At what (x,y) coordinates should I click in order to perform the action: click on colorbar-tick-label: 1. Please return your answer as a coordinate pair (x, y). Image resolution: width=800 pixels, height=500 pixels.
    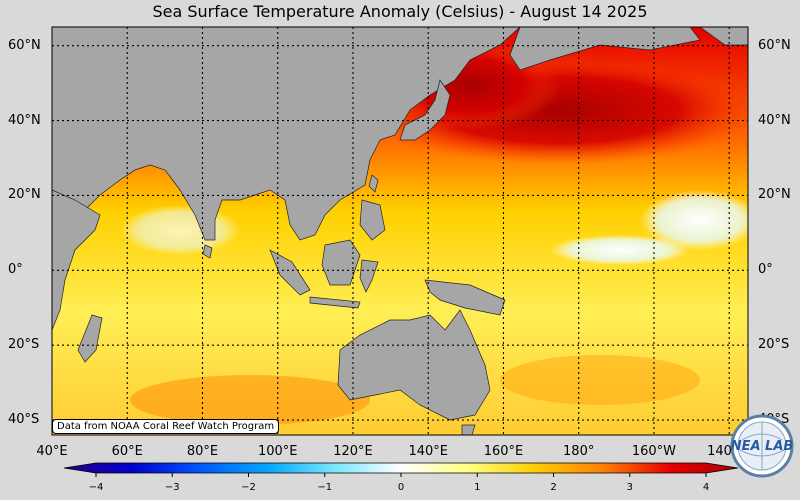
    Looking at the image, I should click on (477, 487).